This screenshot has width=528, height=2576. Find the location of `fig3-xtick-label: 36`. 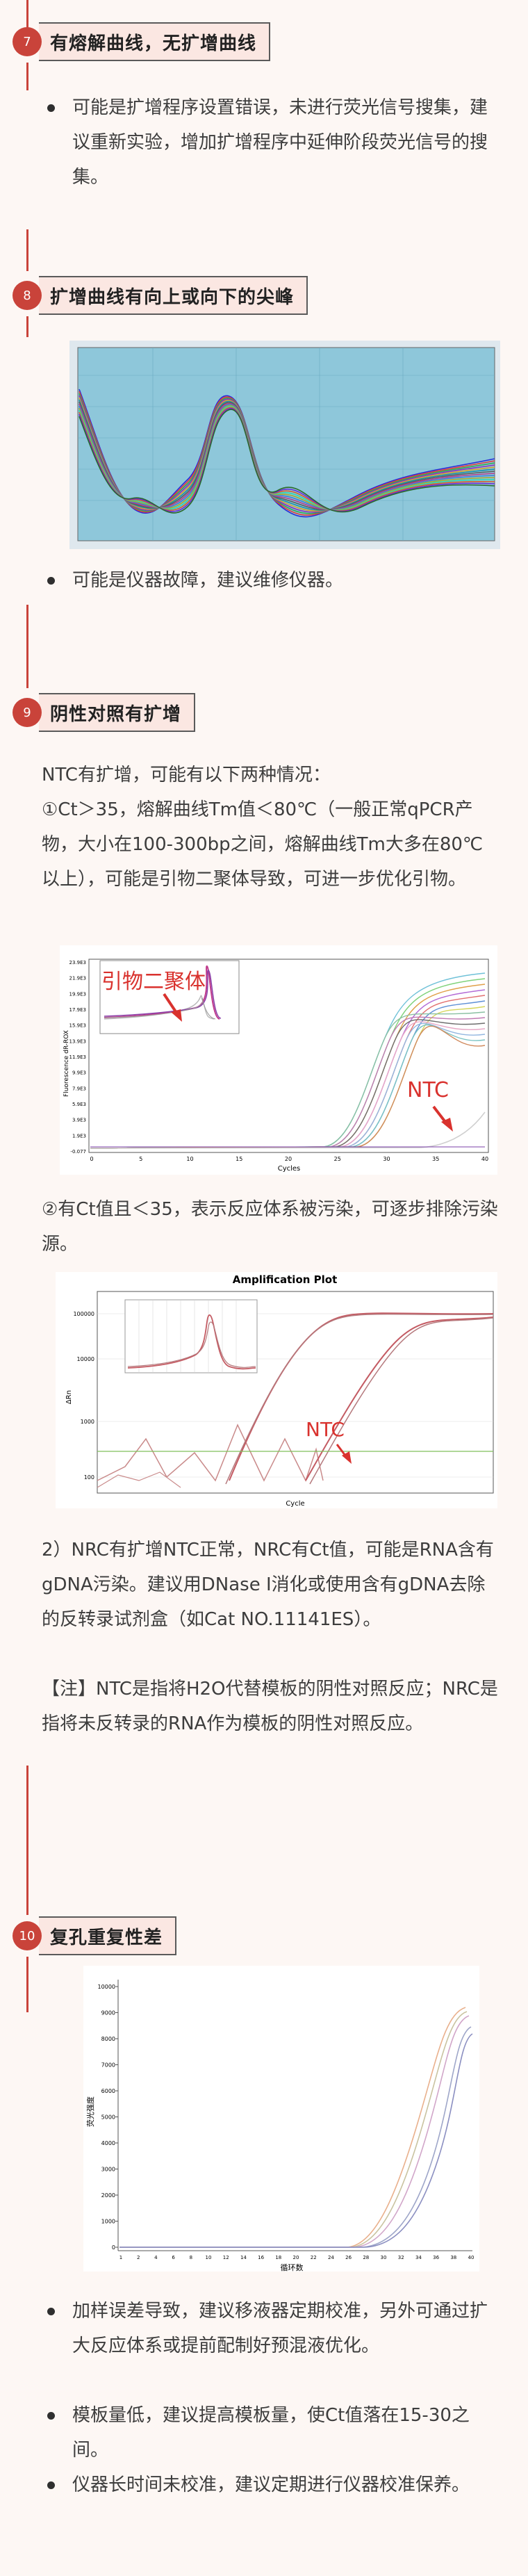

fig3-xtick-label: 36 is located at coordinates (436, 2257).